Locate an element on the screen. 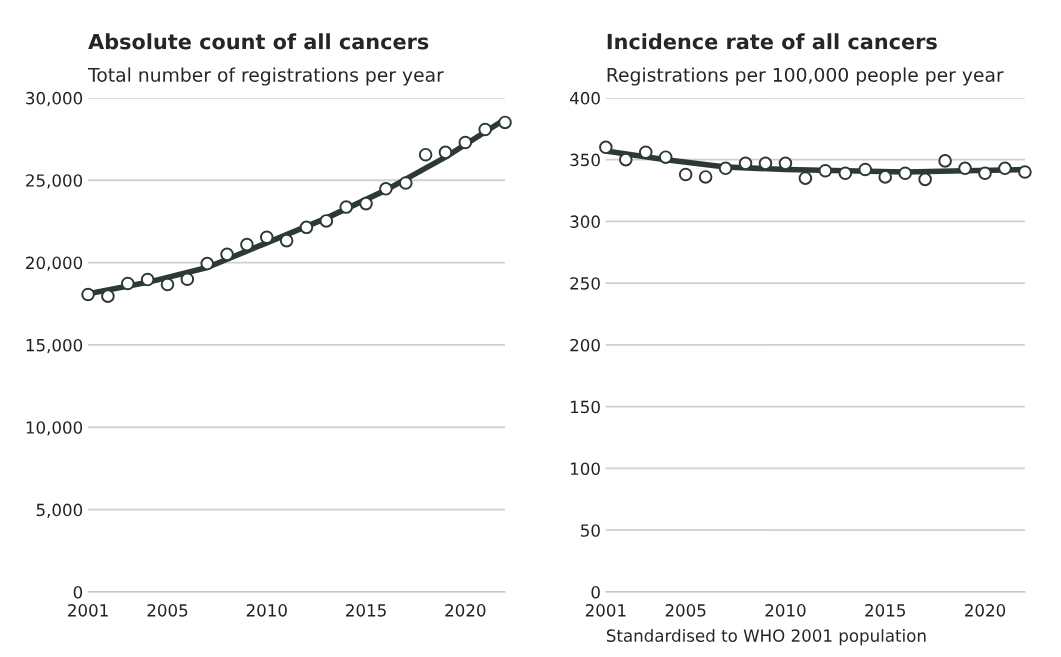  chart-title: Incidence rate of all cancers is located at coordinates (772, 41).